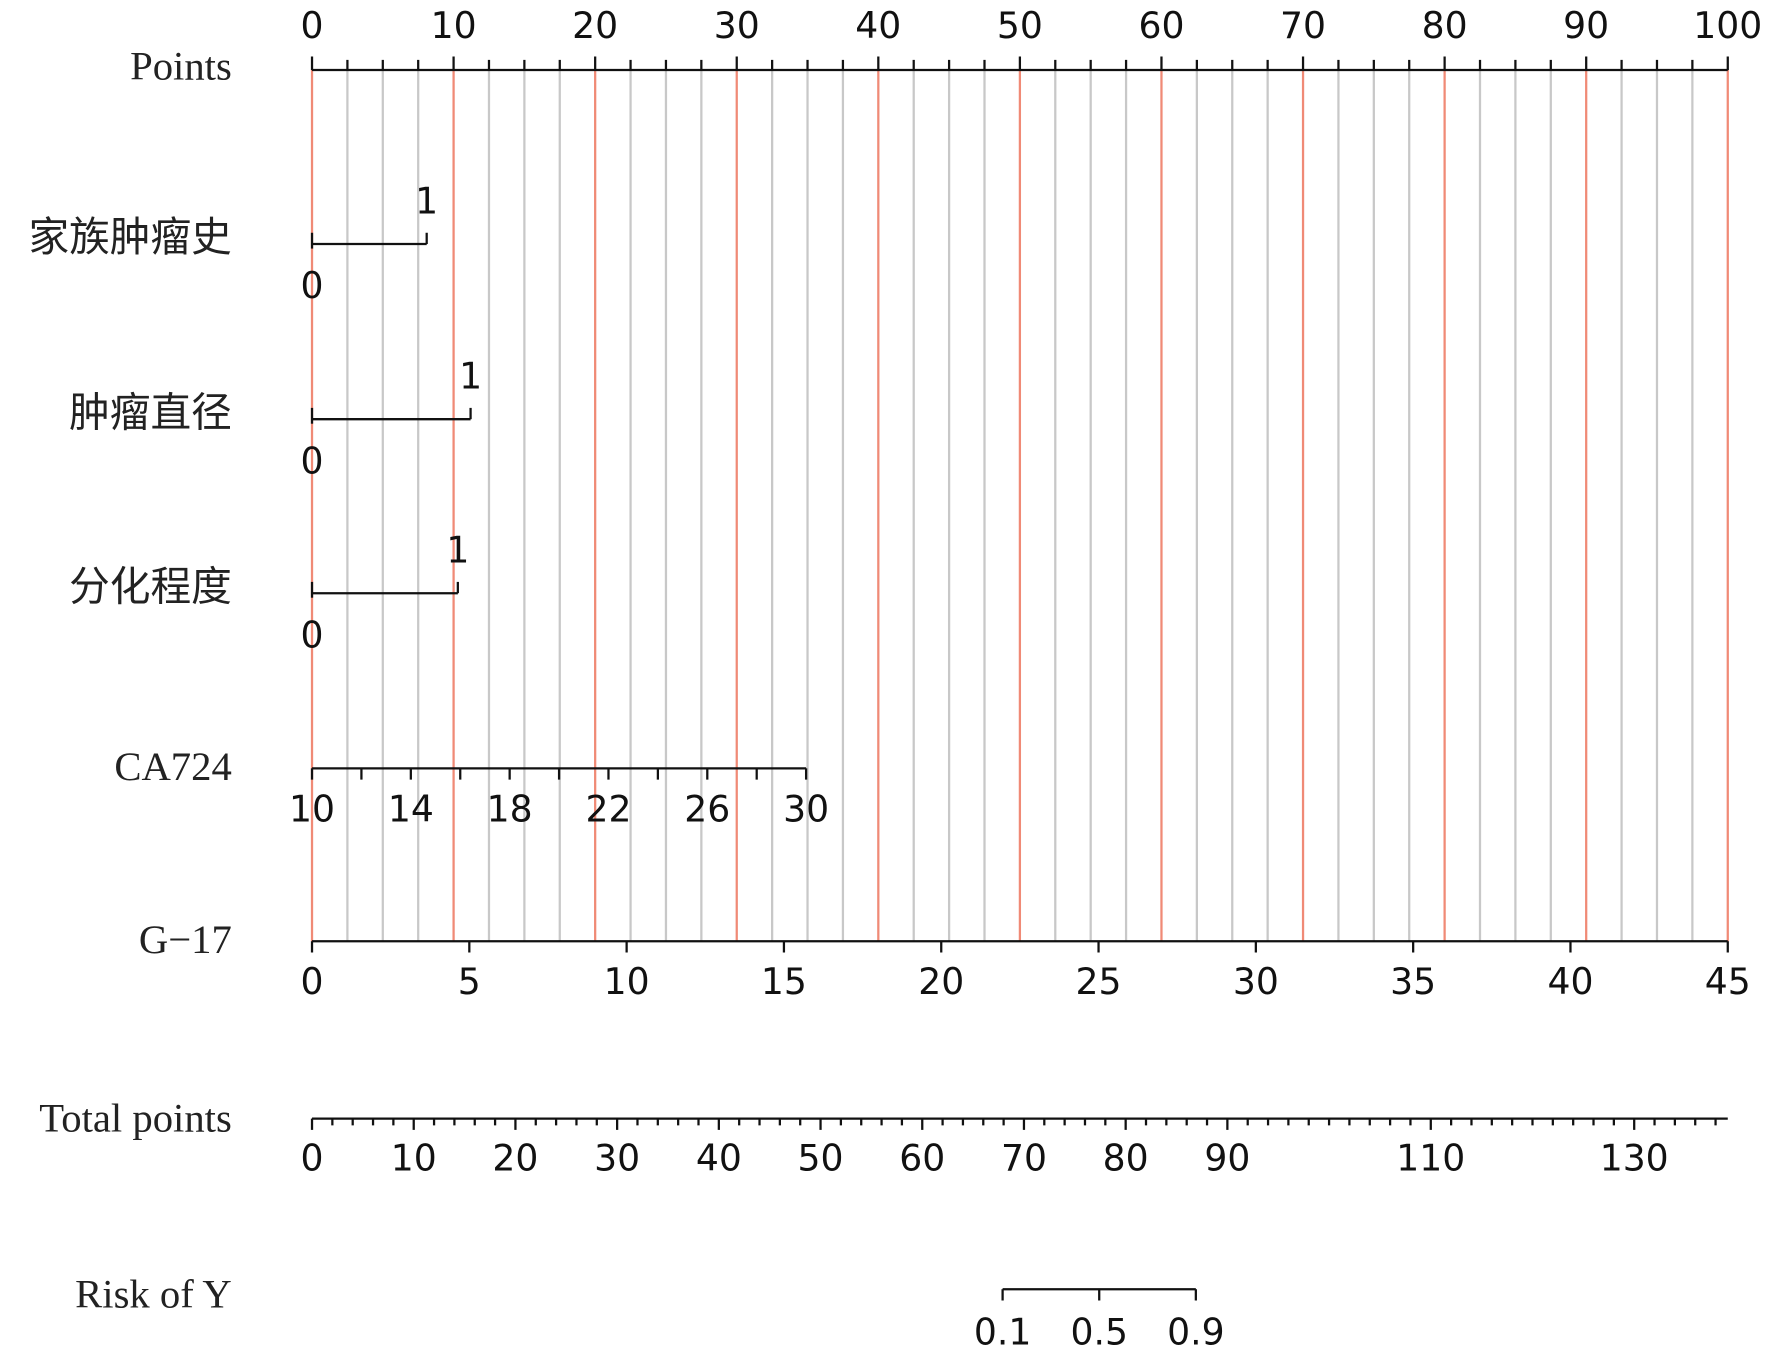 Image resolution: width=1772 pixels, height=1357 pixels. Describe the element at coordinates (1430, 1157) in the screenshot. I see `tick-label: 110` at that location.